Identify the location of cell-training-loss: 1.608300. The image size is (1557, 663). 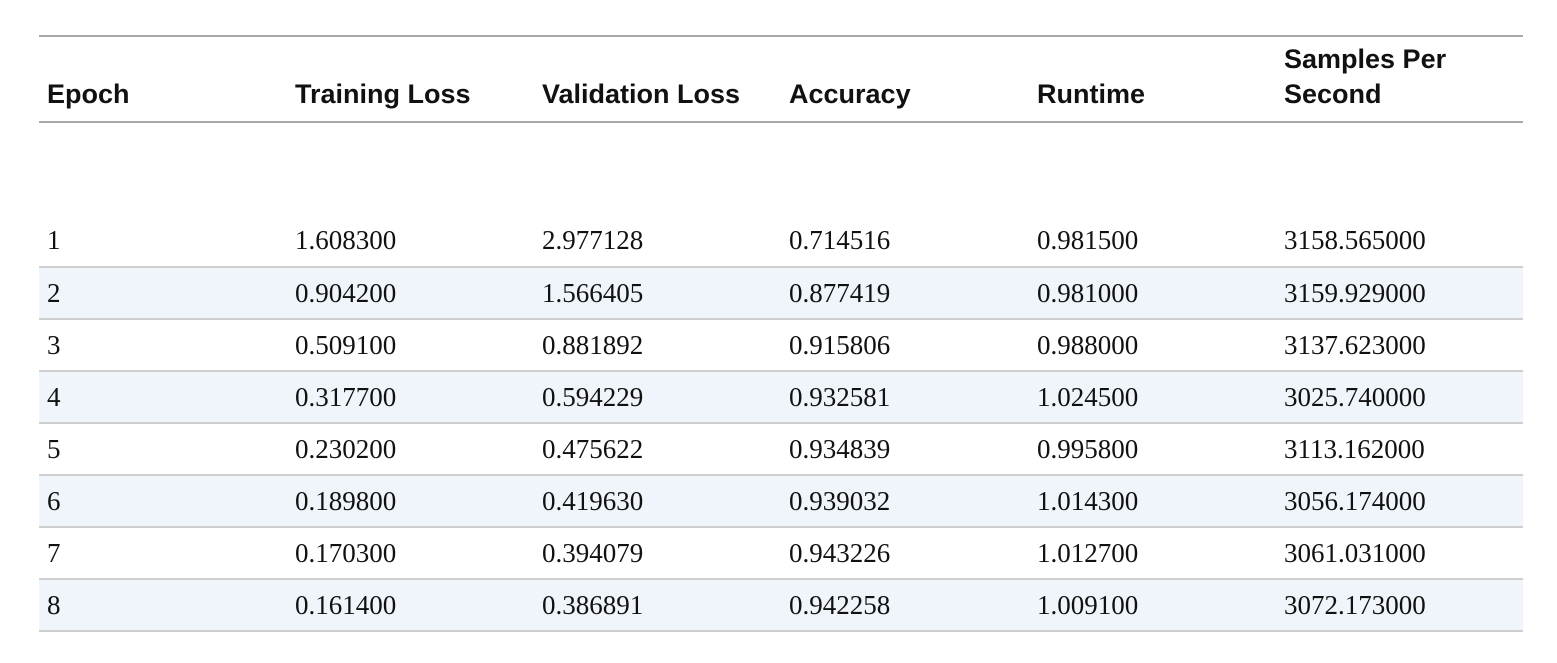
(346, 240).